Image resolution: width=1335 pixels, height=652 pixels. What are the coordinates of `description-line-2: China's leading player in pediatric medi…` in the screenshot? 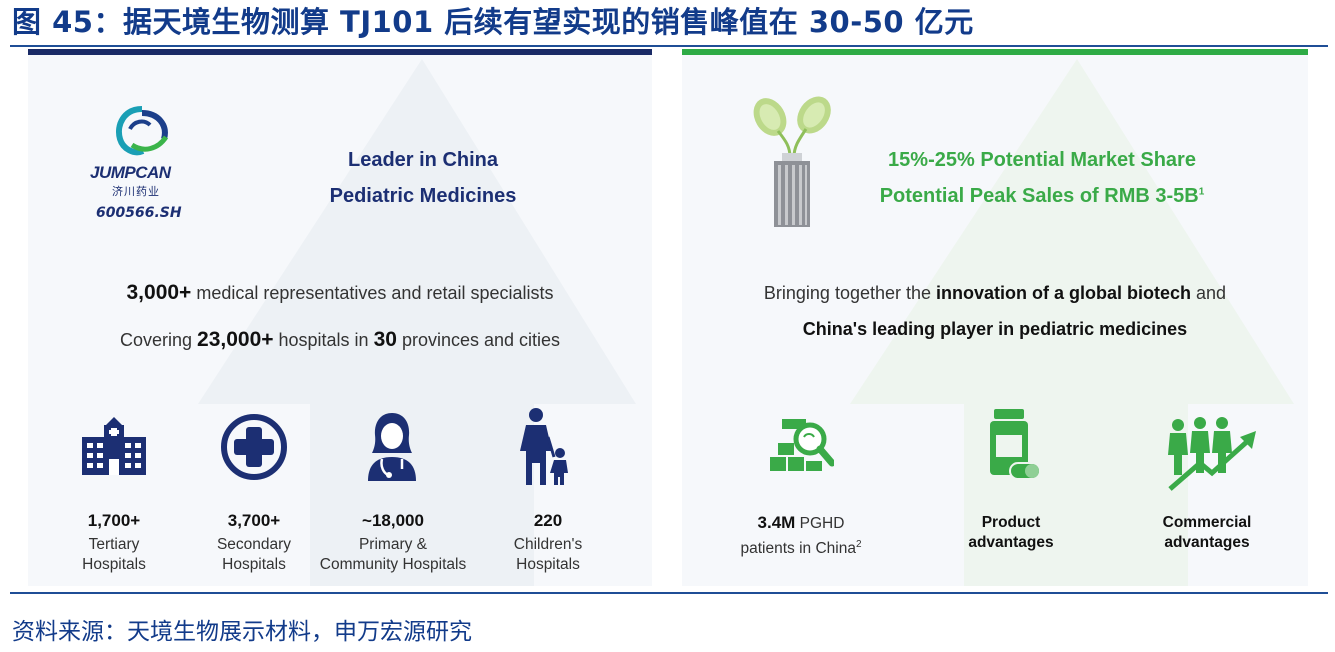 It's located at (995, 329).